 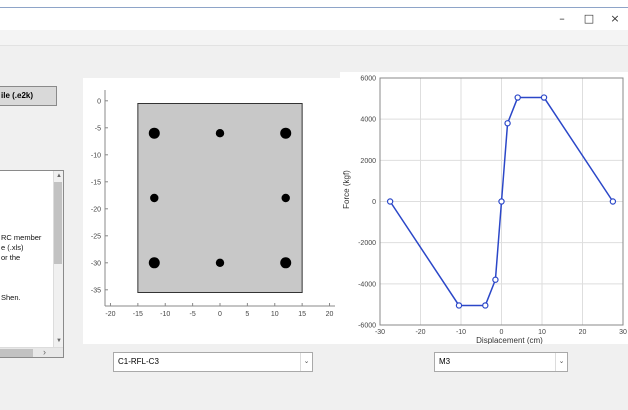 I want to click on y-tick-label: -2000, so click(x=367, y=243).